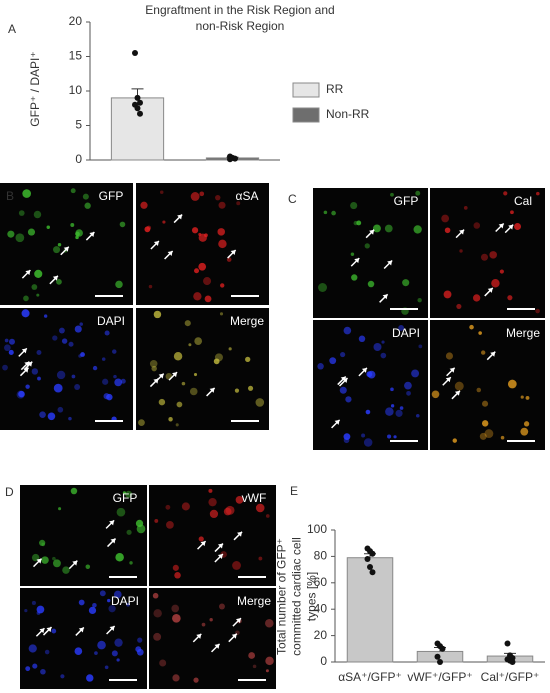  Describe the element at coordinates (76, 90) in the screenshot. I see `y-tick-label: 10` at that location.